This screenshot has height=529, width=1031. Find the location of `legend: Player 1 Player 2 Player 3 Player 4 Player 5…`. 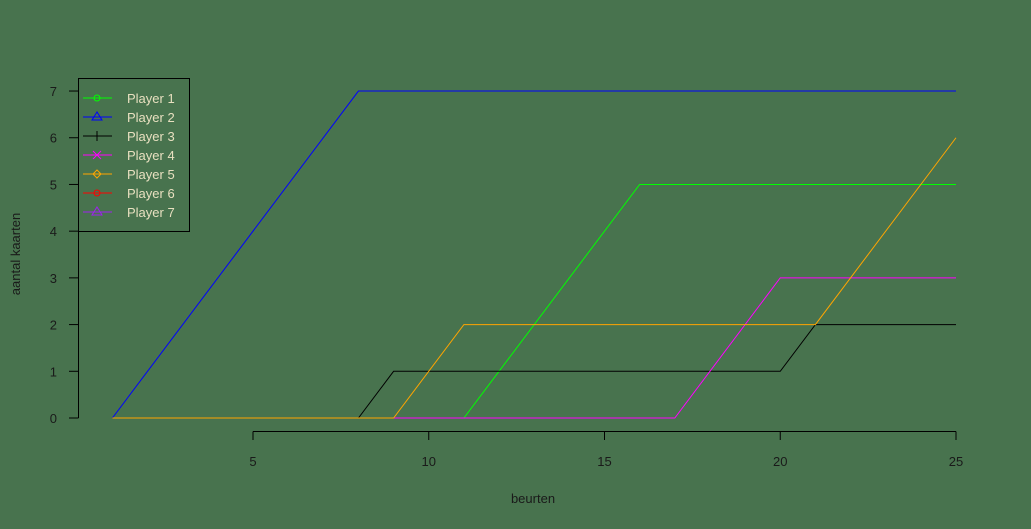

legend: Player 1 Player 2 Player 3 Player 4 Player 5… is located at coordinates (134, 155).